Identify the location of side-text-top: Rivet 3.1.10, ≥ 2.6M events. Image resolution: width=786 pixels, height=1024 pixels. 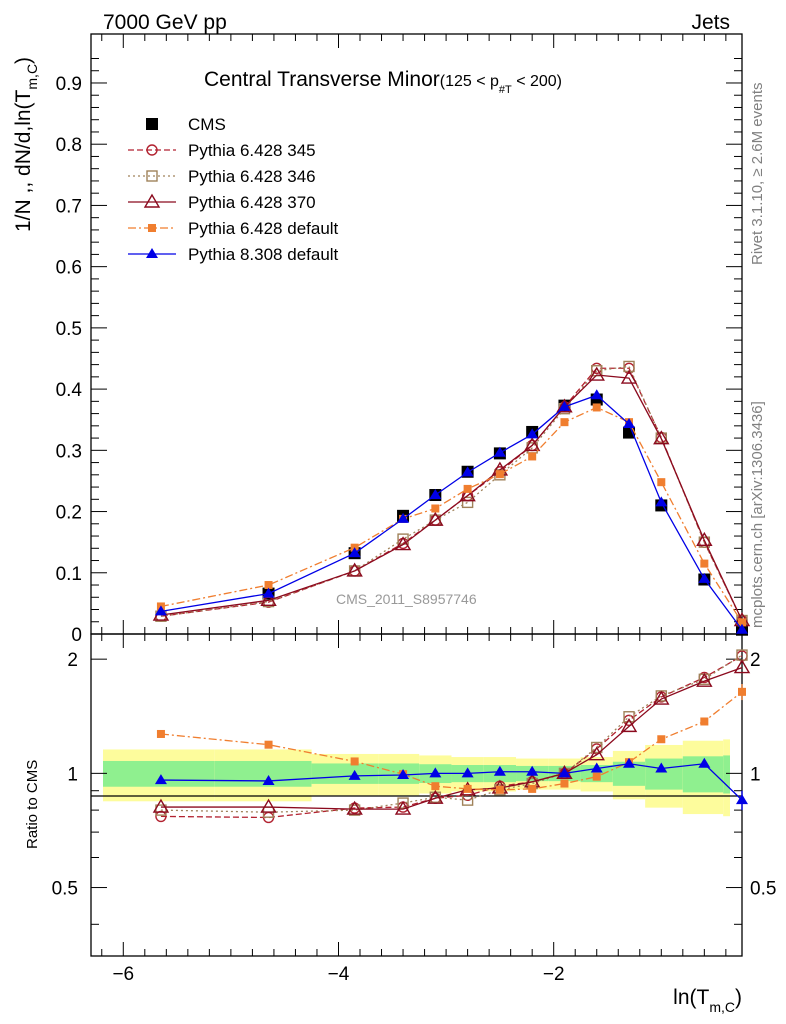
(757, 174).